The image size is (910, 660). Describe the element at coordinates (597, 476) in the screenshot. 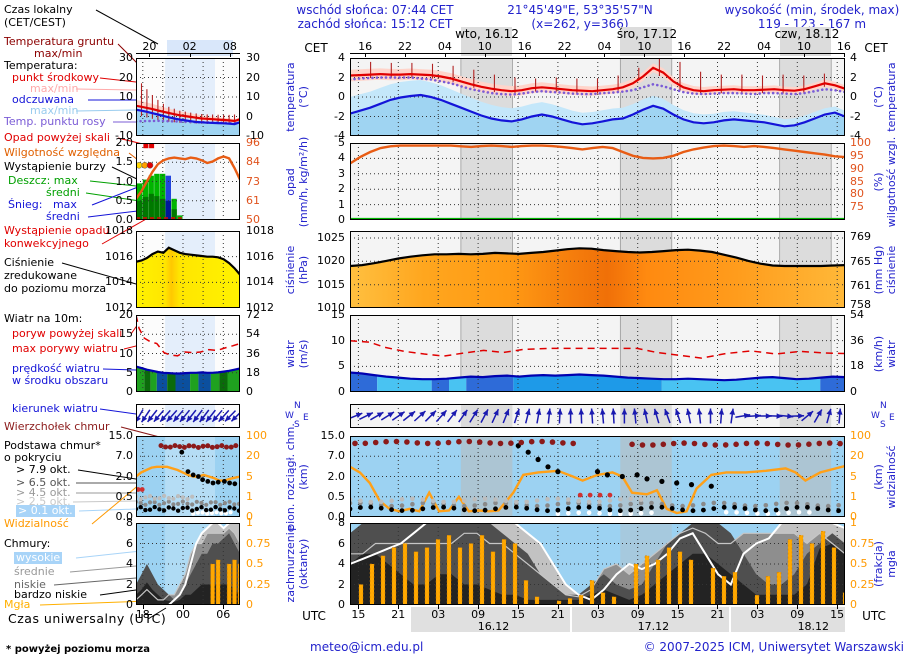

I see `panel-cloud-extent-main` at that location.